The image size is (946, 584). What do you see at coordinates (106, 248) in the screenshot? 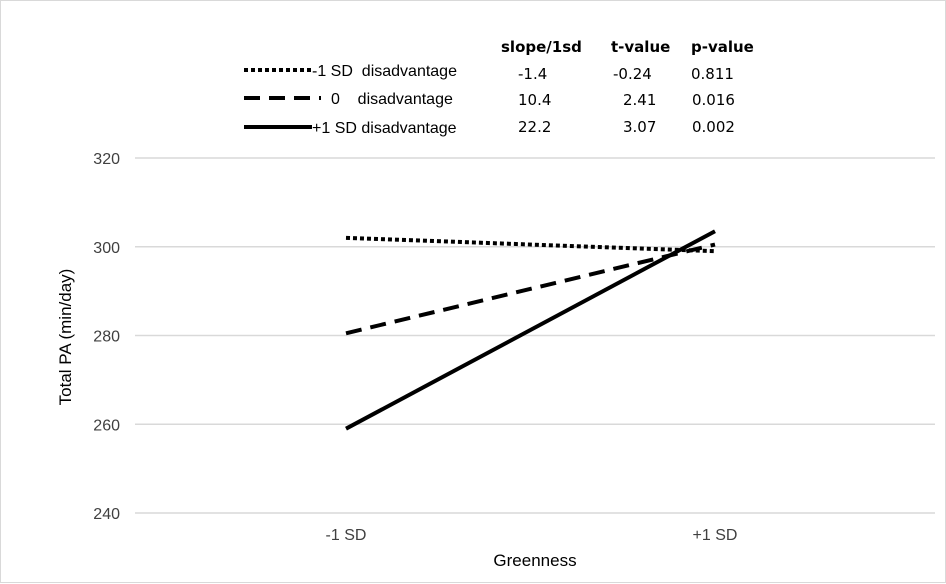
I see `y-tick-label-300: 300` at bounding box center [106, 248].